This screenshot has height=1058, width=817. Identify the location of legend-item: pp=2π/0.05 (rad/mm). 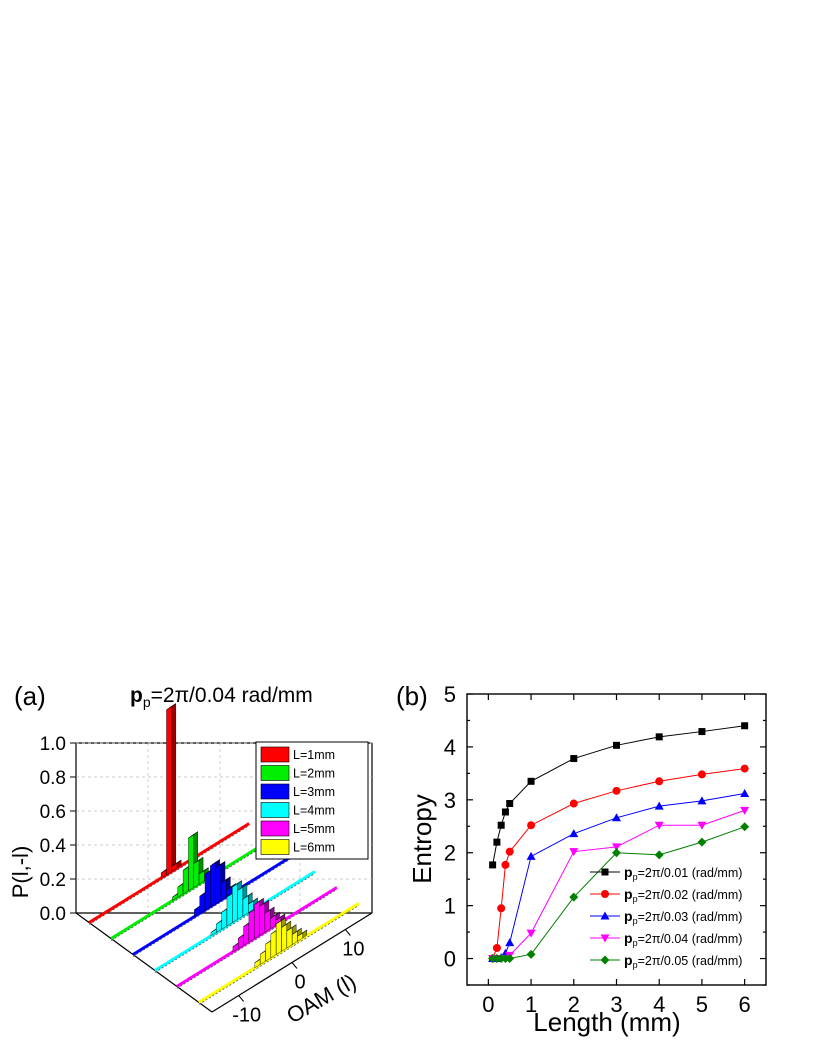
(666, 961).